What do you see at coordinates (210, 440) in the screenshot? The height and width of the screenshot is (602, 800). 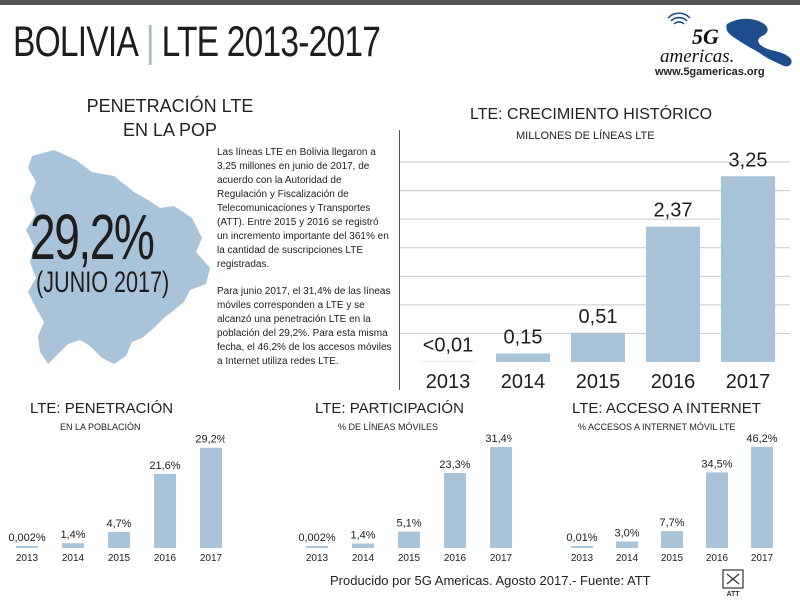 I see `penetration-value-label: 29,2%` at bounding box center [210, 440].